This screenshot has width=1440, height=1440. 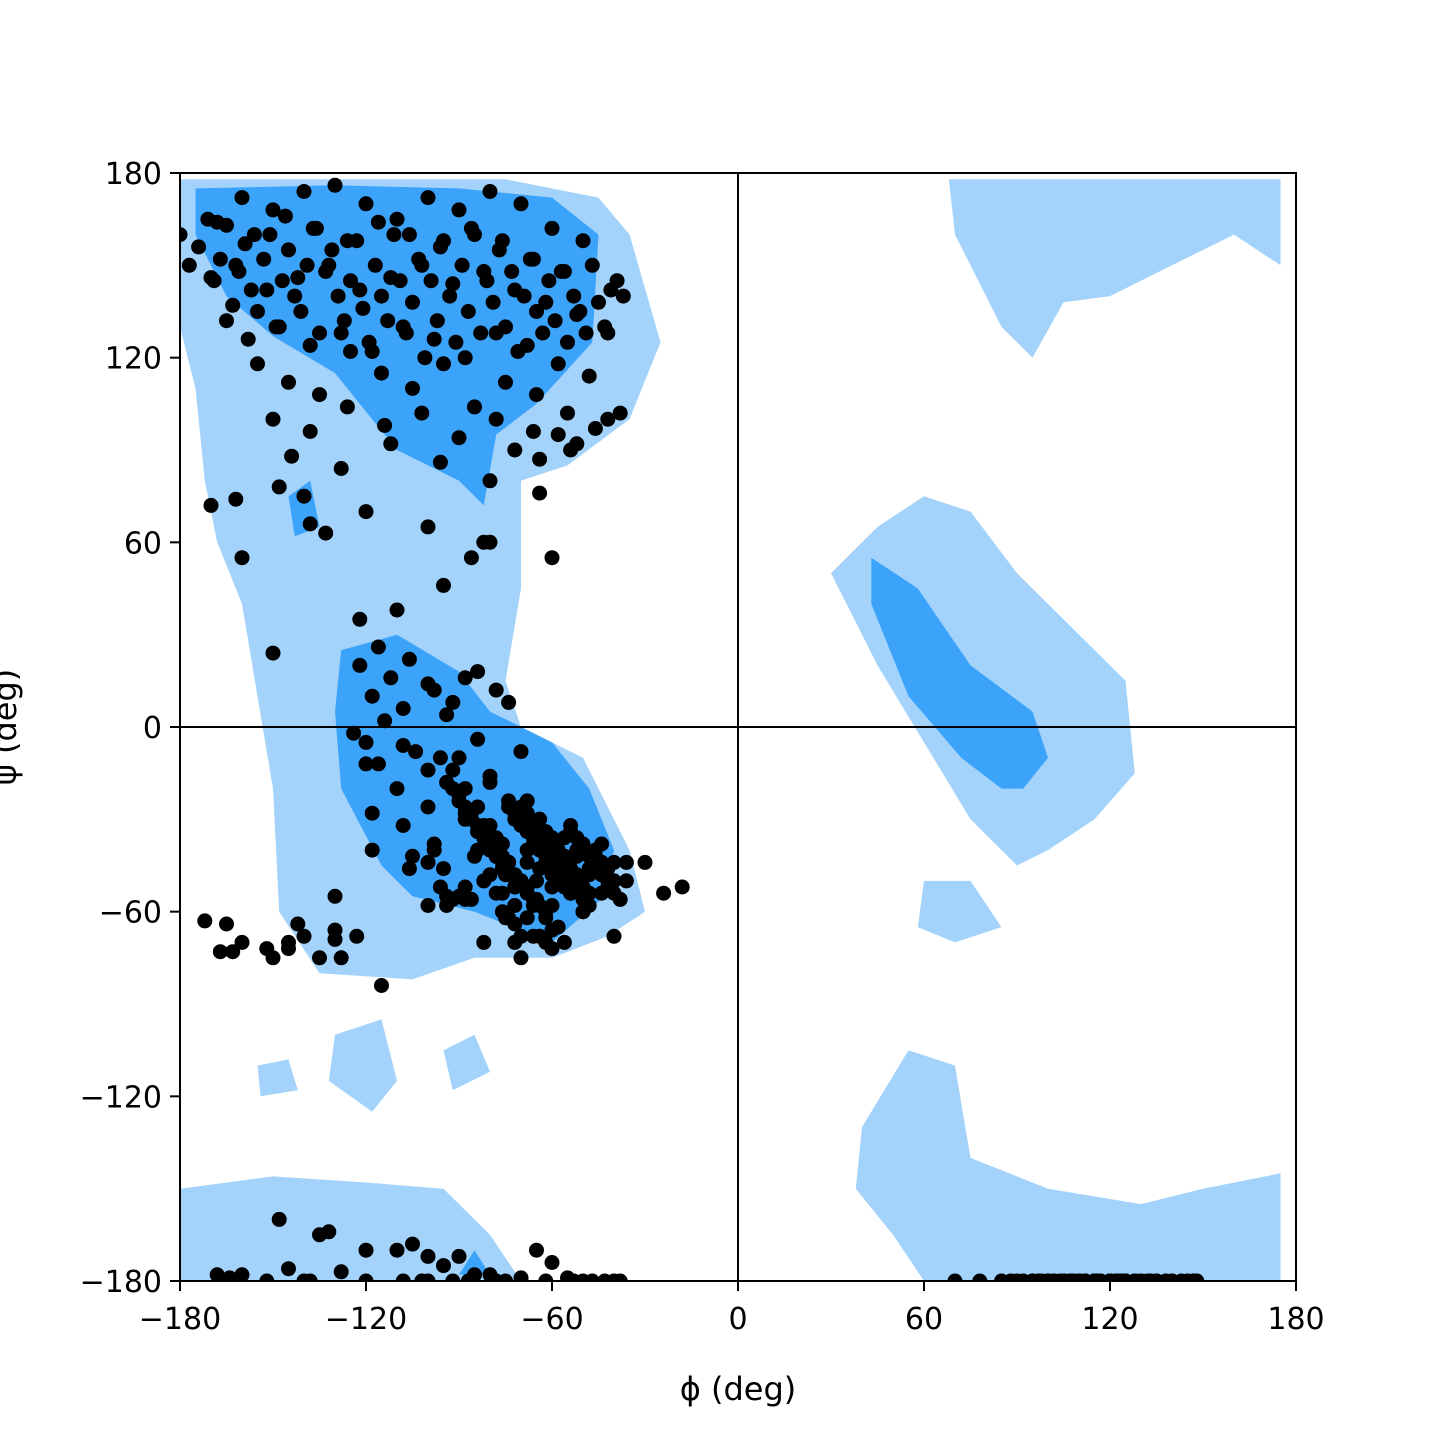 I want to click on x-axis-title: ϕ (deg), so click(x=738, y=1389).